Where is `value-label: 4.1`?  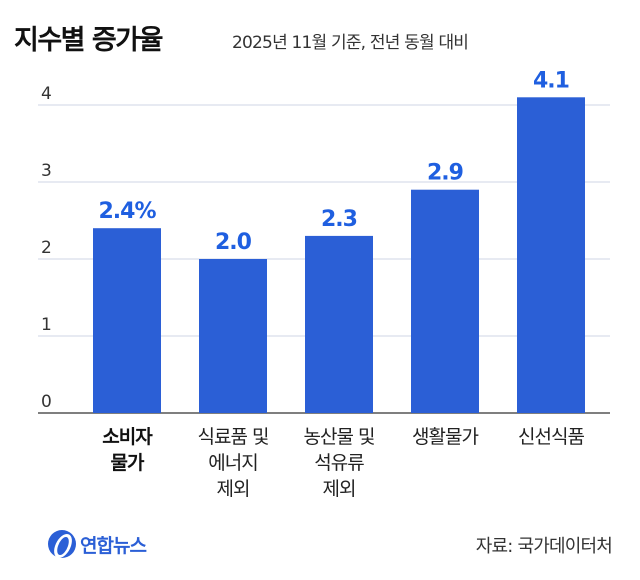 value-label: 4.1 is located at coordinates (551, 80).